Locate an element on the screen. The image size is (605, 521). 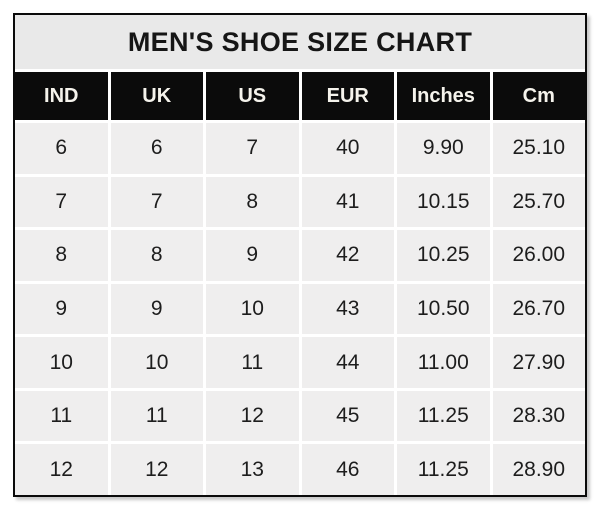
cell-r2-us: 8 is located at coordinates (252, 202).